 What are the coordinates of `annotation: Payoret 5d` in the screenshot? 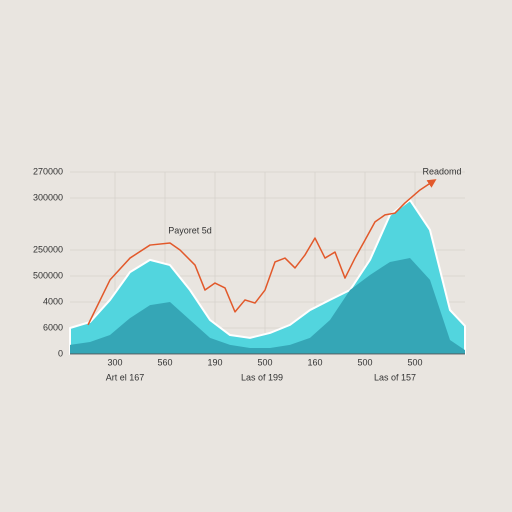 It's located at (190, 230).